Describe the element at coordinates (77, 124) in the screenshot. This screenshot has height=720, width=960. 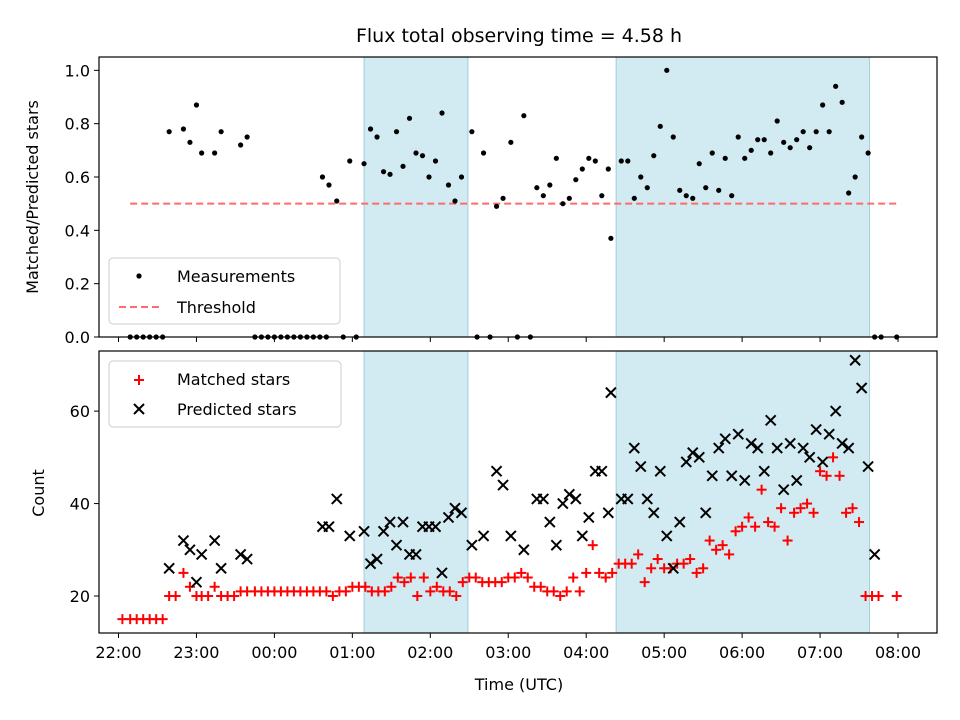
I see `y-tick-label: 0.8` at that location.